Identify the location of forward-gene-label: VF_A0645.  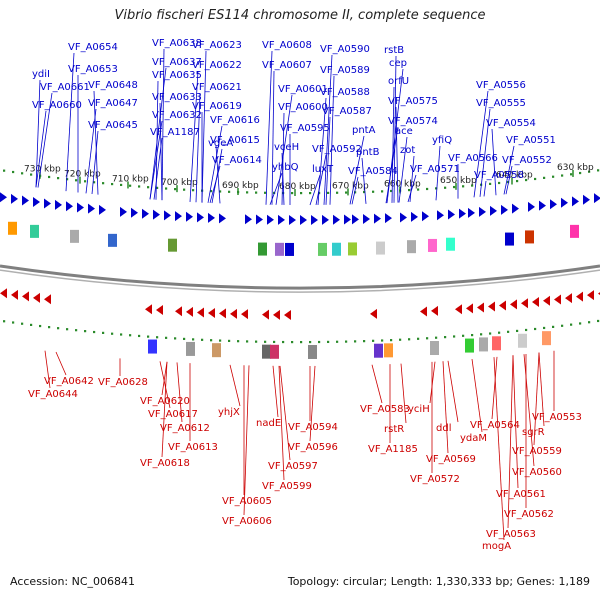
(113, 125).